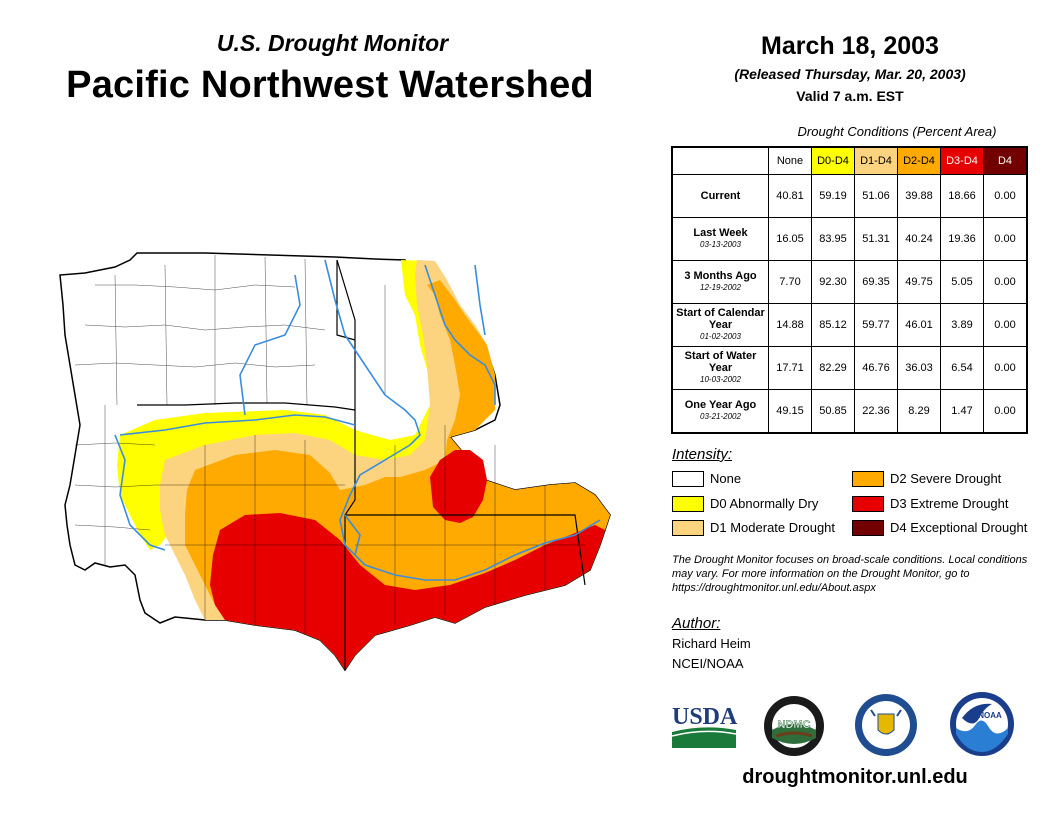 This screenshot has width=1056, height=816. I want to click on noaa-logo: NOAA, so click(982, 724).